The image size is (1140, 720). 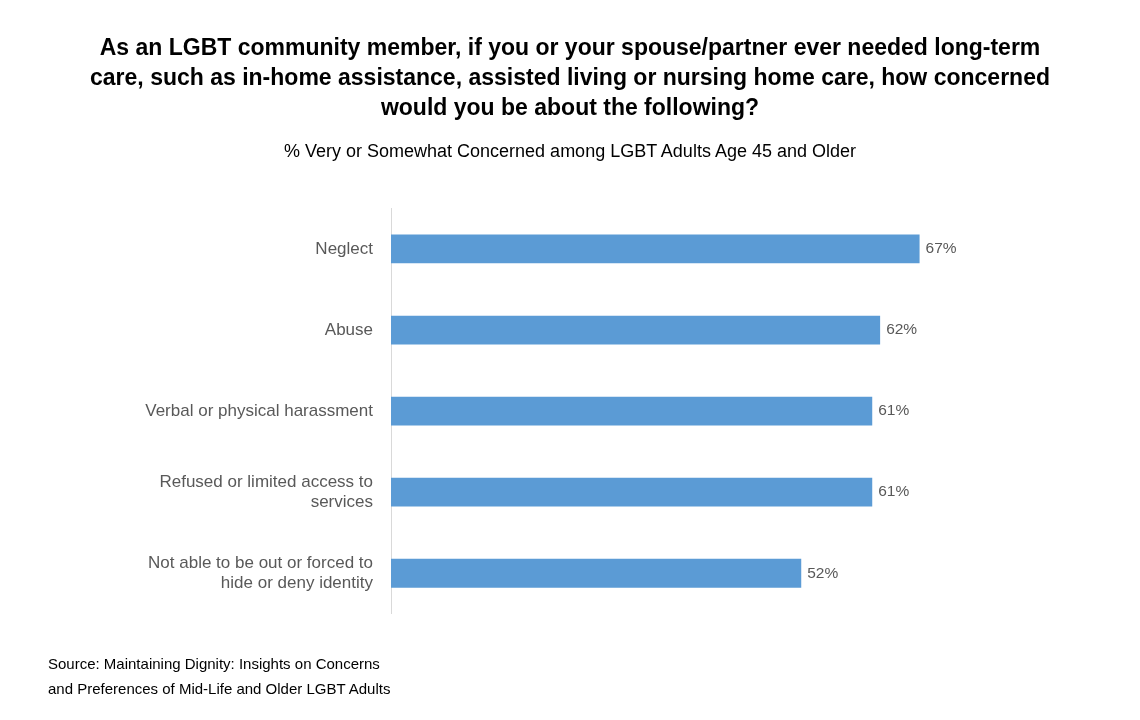 I want to click on y-tick-label: Abuse, so click(x=348, y=329).